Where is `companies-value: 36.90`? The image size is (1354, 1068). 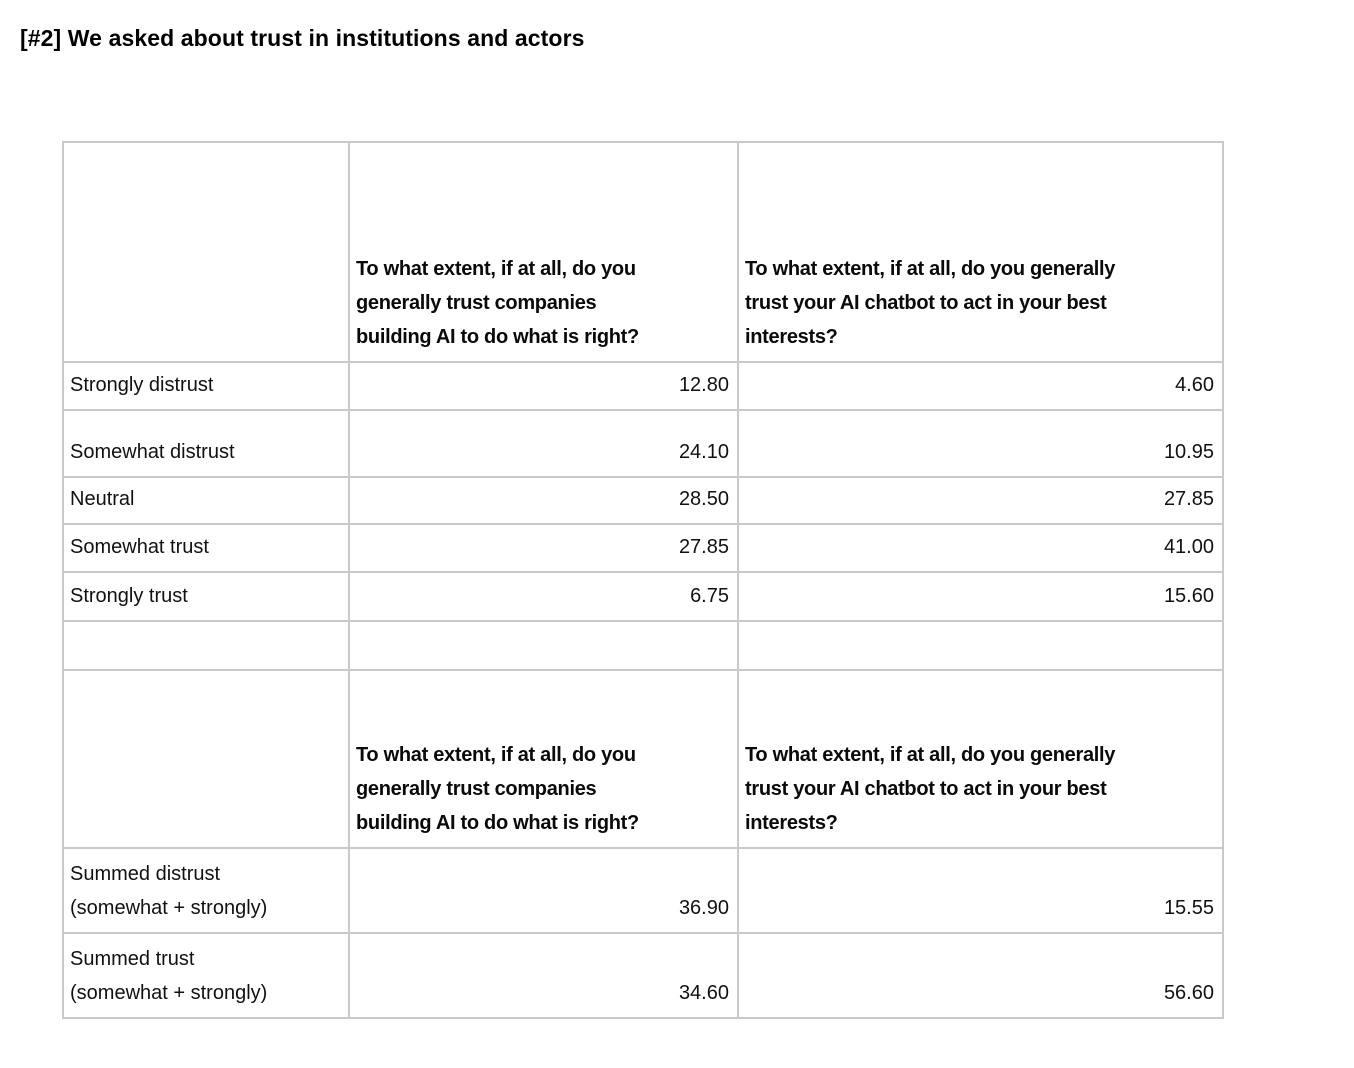
companies-value: 36.90 is located at coordinates (543, 890).